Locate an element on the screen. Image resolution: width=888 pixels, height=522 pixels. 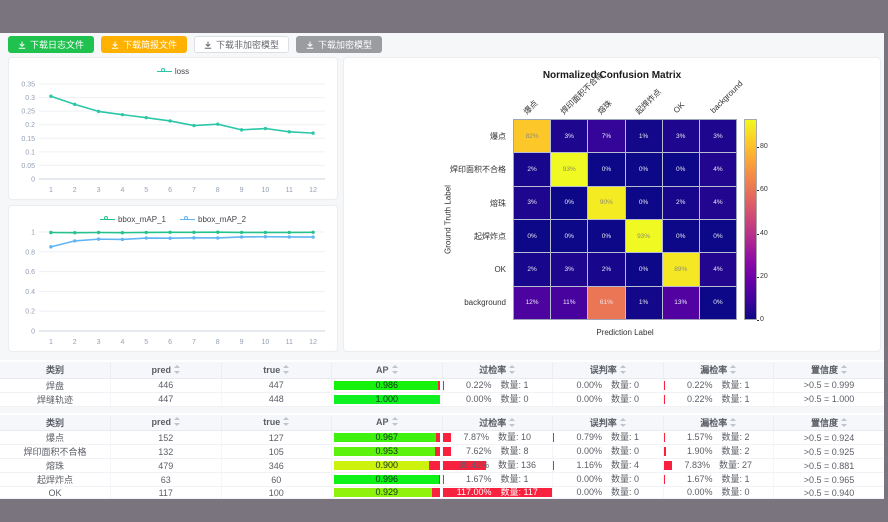
matrix-column-label: OK is located at coordinates (679, 107).